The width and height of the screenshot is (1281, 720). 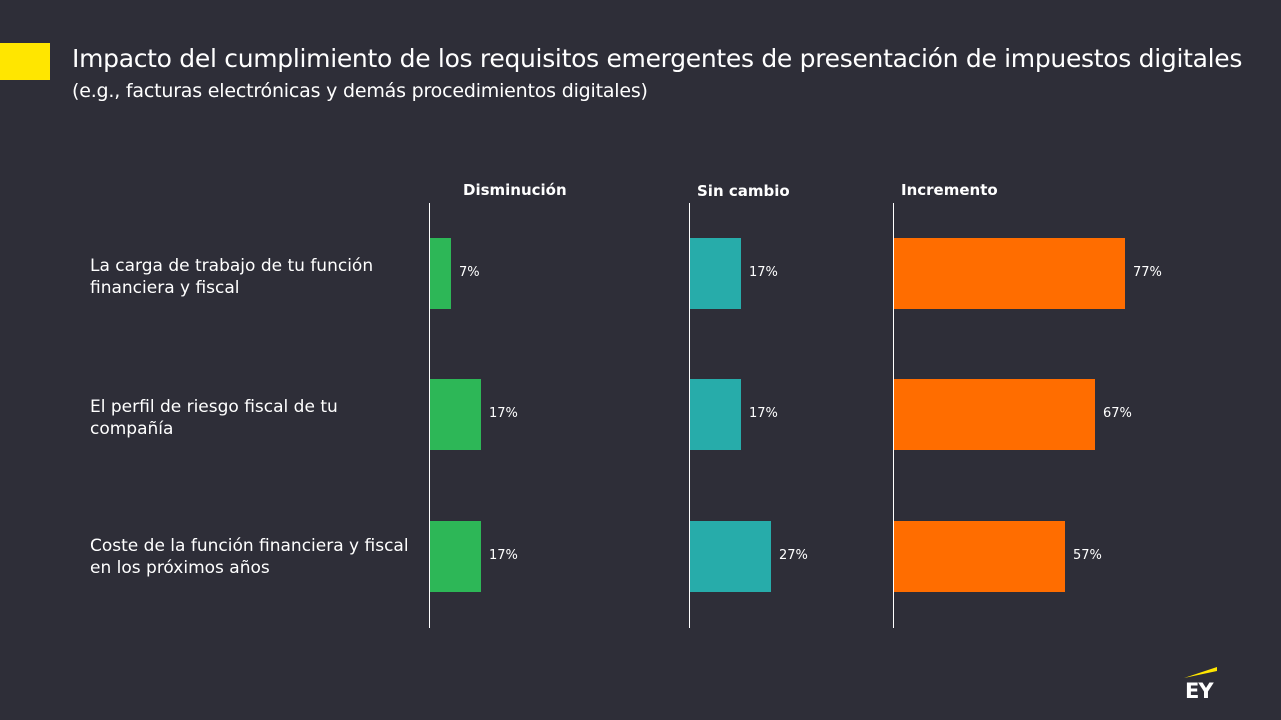 I want to click on data-label: 57%, so click(x=1087, y=555).